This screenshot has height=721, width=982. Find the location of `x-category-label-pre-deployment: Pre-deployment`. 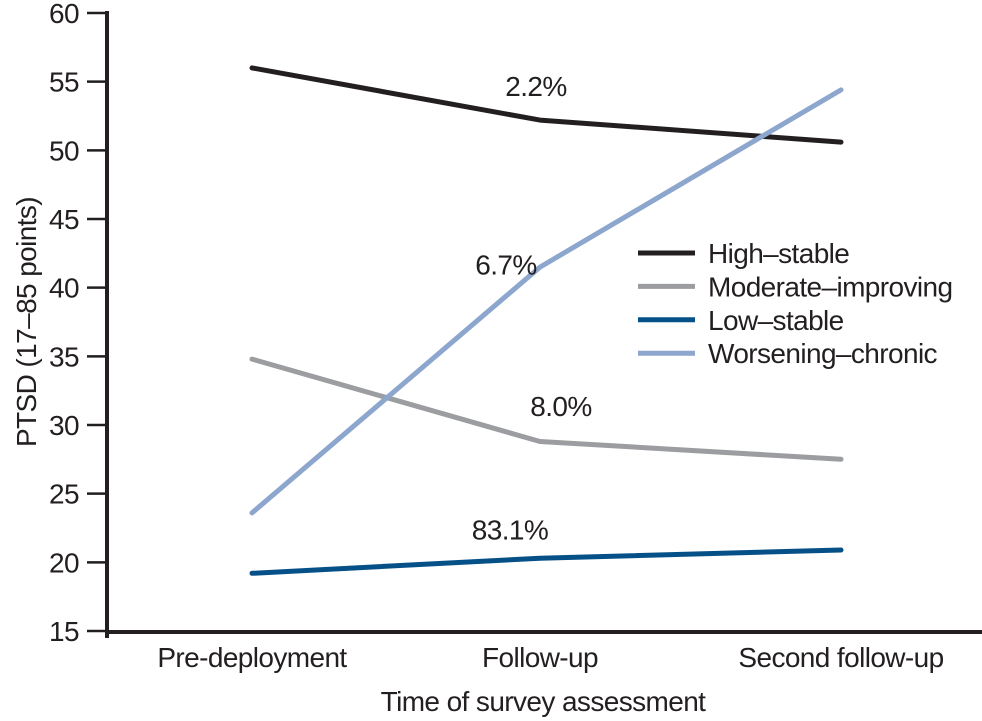

x-category-label-pre-deployment: Pre-deployment is located at coordinates (252, 657).